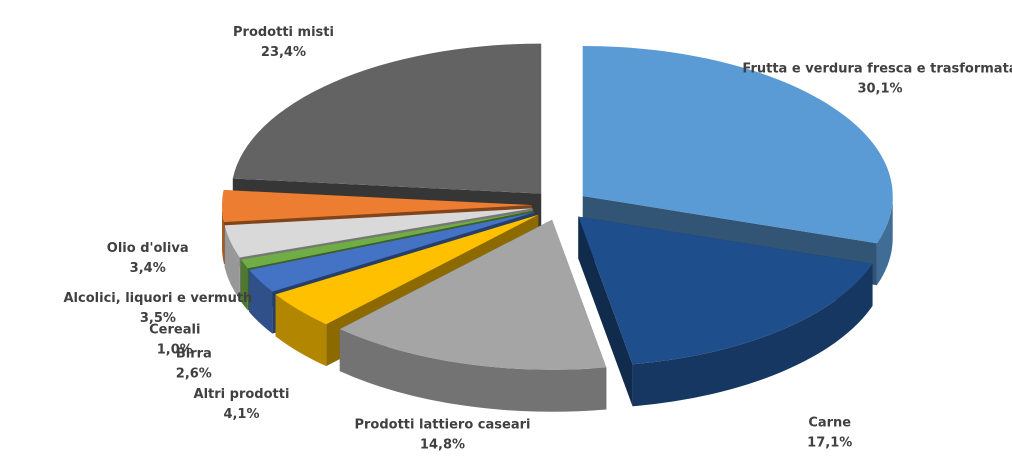  I want to click on slice-value: 3,4%, so click(148, 268).